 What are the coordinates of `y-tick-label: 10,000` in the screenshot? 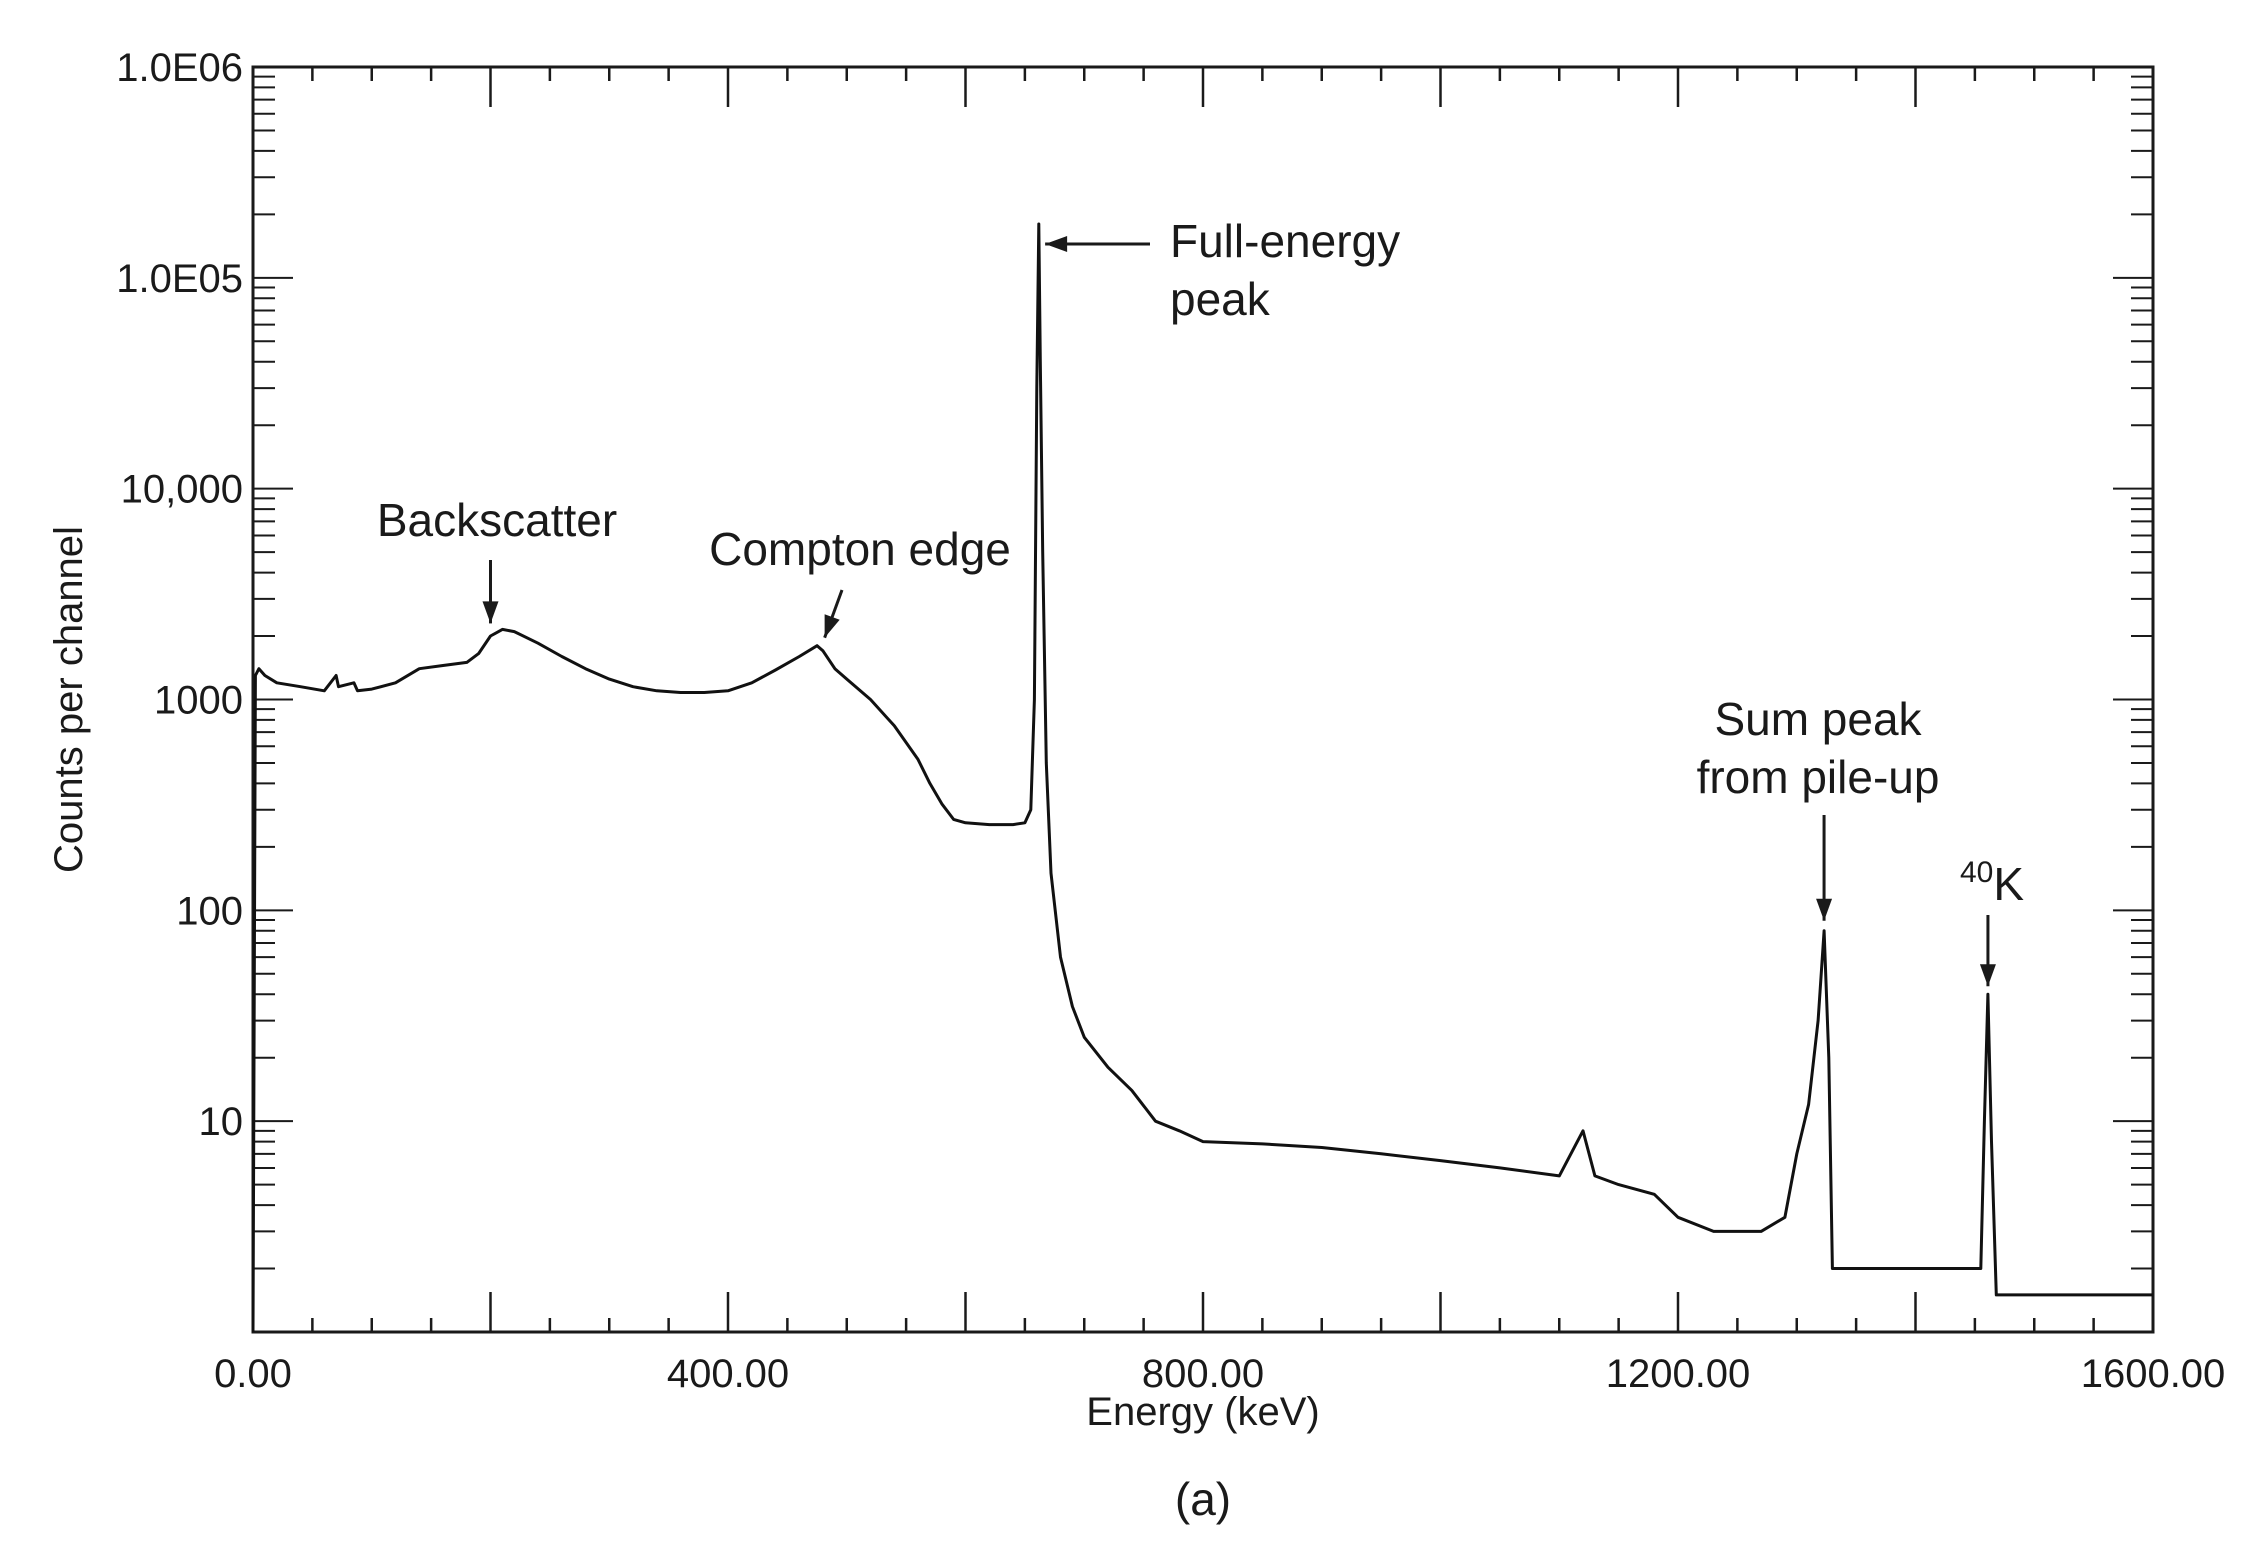 It's located at (182, 490).